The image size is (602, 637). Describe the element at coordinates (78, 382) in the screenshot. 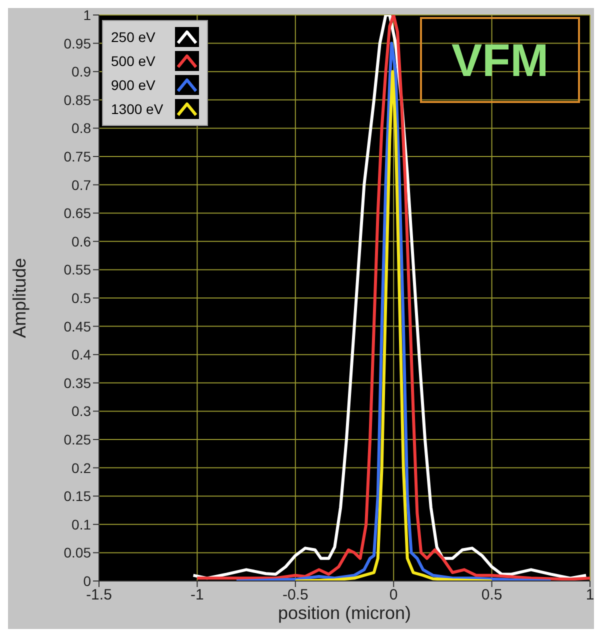

I see `y-tick-label: 0.35` at that location.